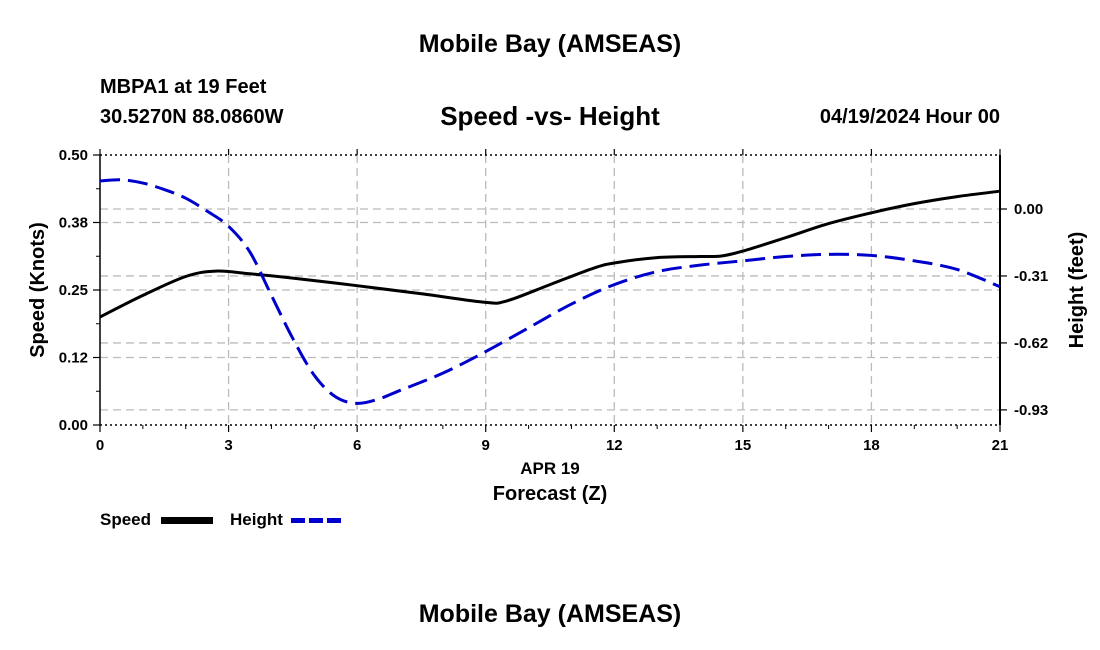  Describe the element at coordinates (126, 519) in the screenshot. I see `legend-speed-label: Speed` at that location.